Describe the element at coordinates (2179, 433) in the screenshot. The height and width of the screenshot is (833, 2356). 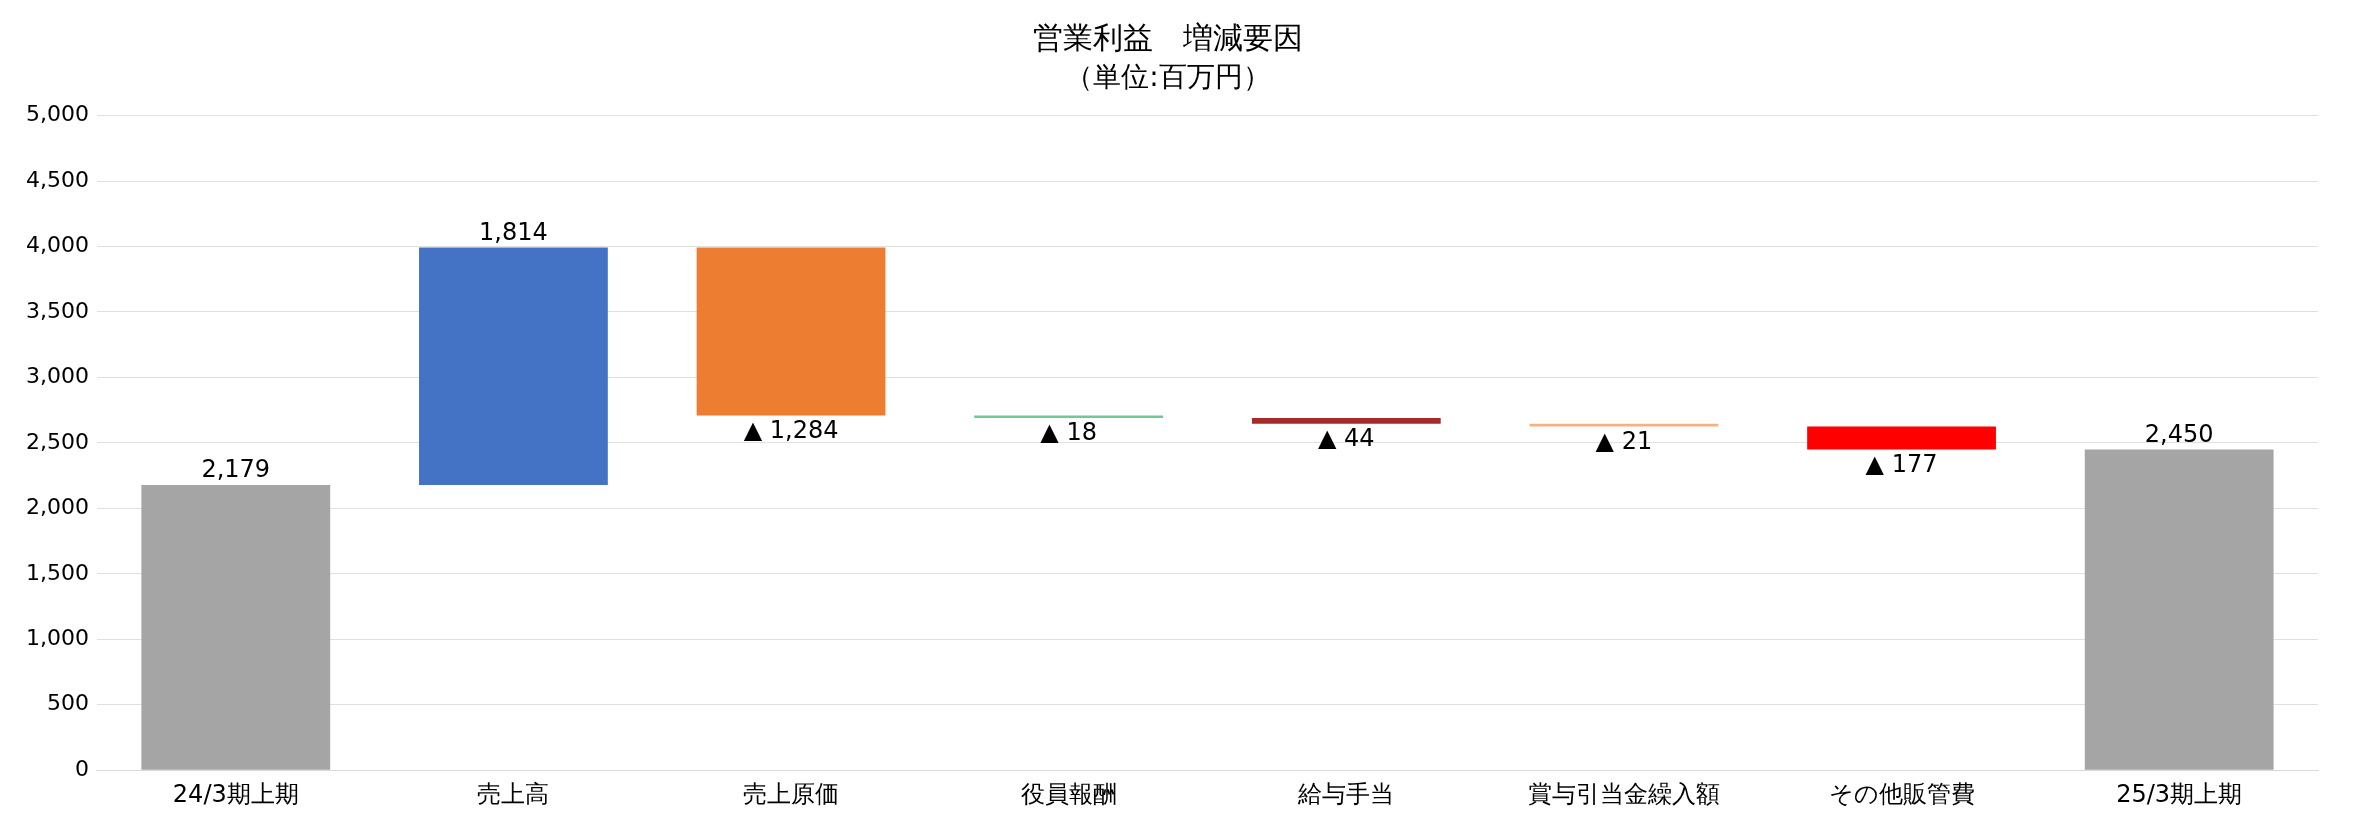
I see `data-label: 2,450` at that location.